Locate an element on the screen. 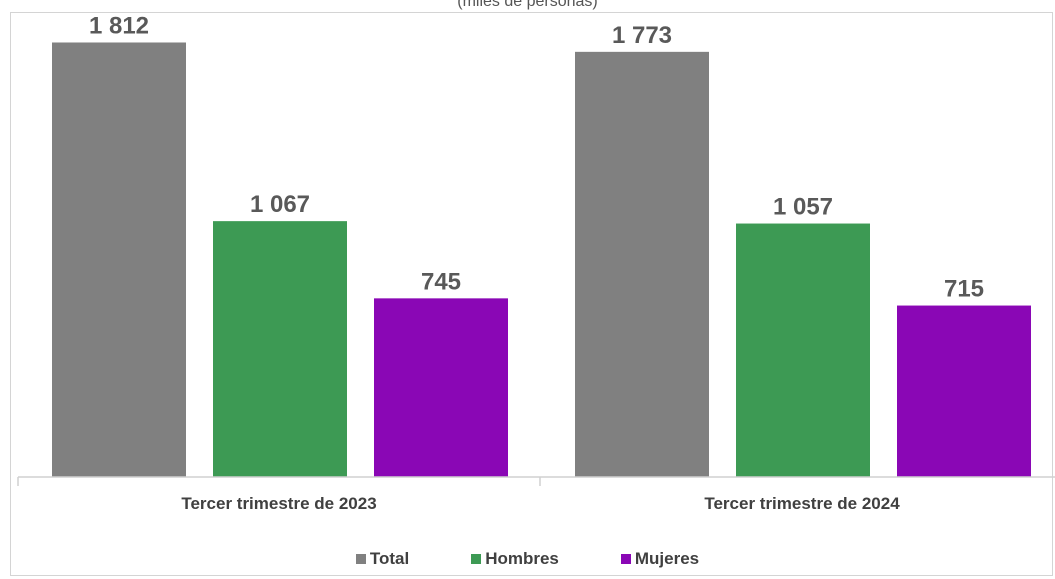 The image size is (1055, 579). data-label-total-1: 1 812 is located at coordinates (119, 25).